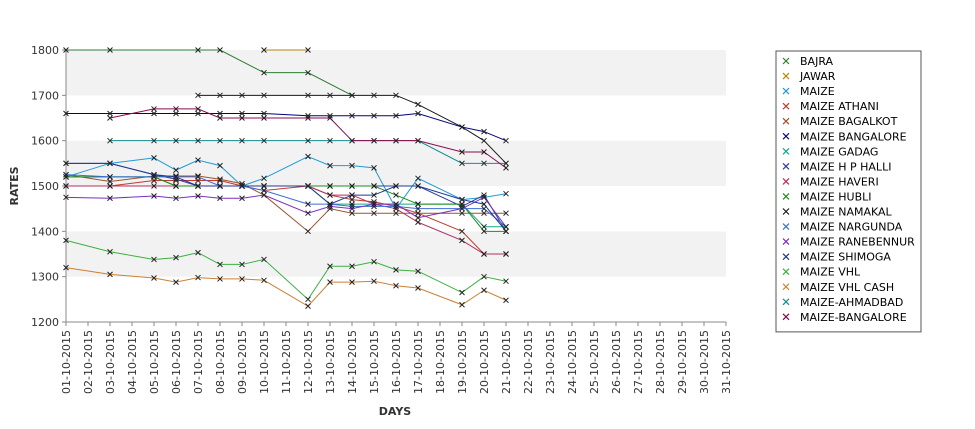 The height and width of the screenshot is (429, 975). I want to click on legend-label: MAIZE HUBLI, so click(835, 196).